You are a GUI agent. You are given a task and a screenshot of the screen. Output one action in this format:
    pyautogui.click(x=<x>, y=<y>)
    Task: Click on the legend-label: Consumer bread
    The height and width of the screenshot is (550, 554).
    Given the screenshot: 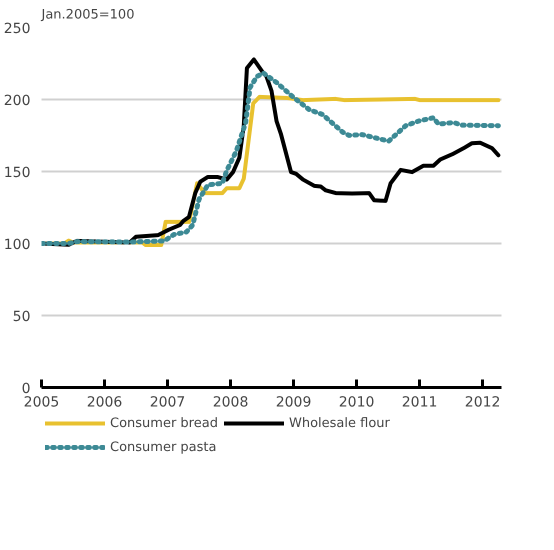 What is the action you would take?
    pyautogui.click(x=164, y=423)
    